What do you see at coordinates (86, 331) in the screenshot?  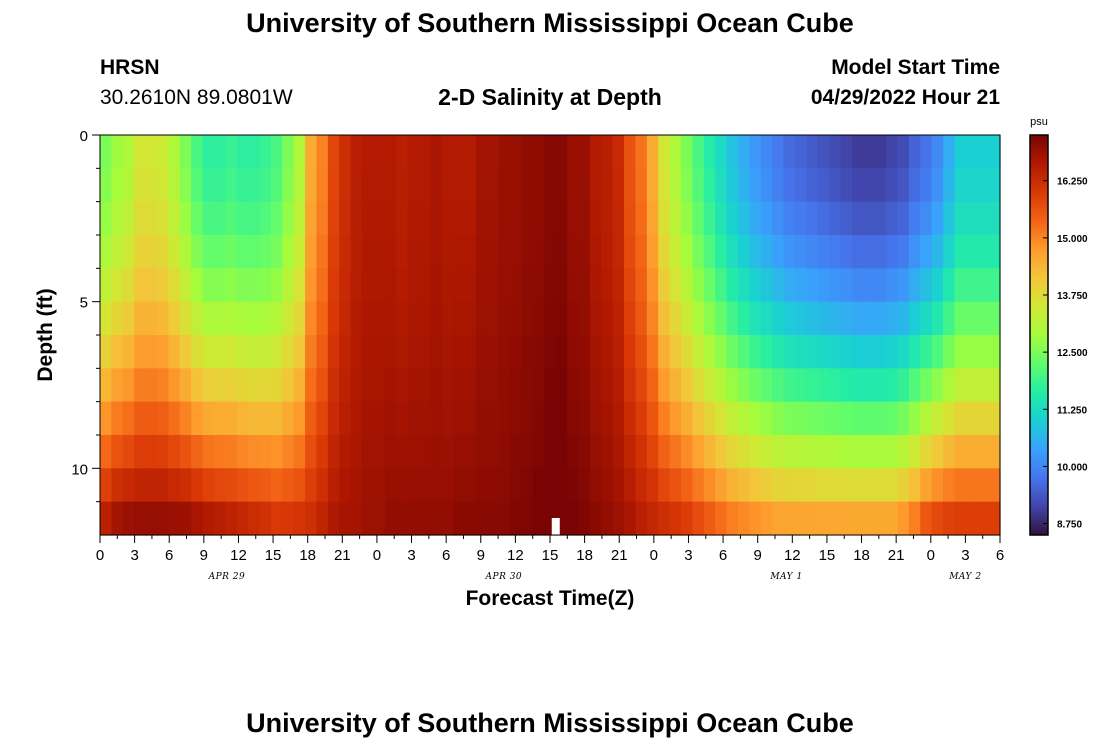 I see `y-axis: 0 5 10` at bounding box center [86, 331].